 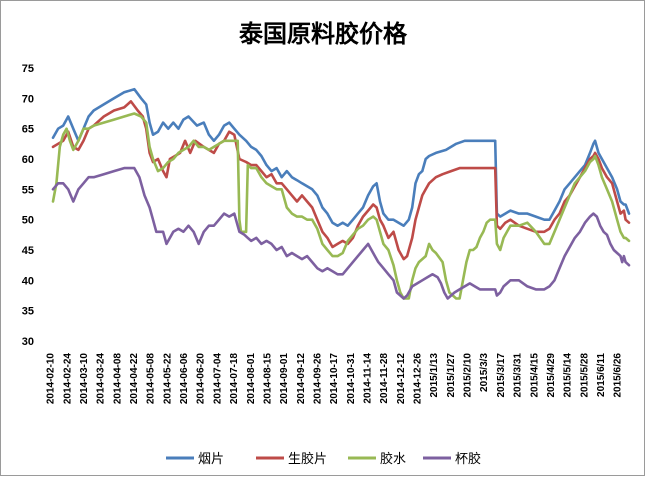 I want to click on x-tick-label: 2014-04-22, so click(x=134, y=379).